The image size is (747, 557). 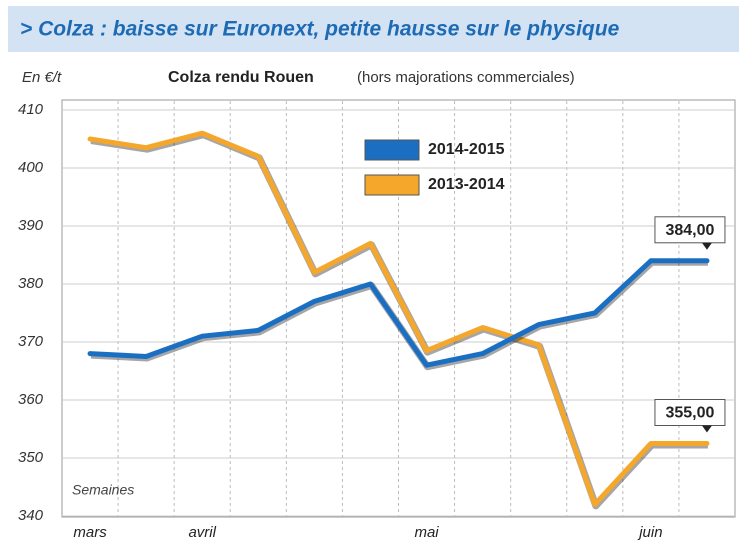 I want to click on y-tick-label: 390, so click(x=31, y=225).